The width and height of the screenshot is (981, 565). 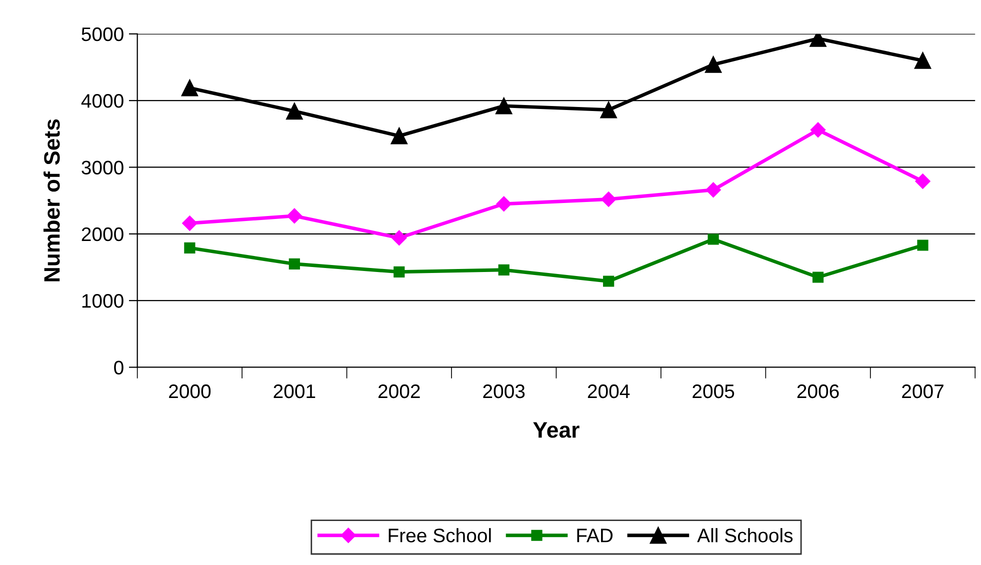 What do you see at coordinates (119, 367) in the screenshot?
I see `y-tick-label: 0` at bounding box center [119, 367].